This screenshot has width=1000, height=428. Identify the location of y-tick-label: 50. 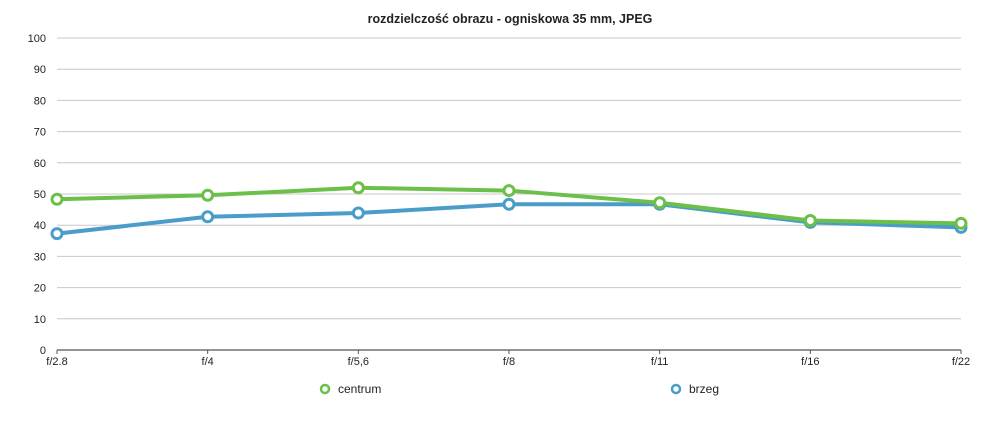
(40, 195).